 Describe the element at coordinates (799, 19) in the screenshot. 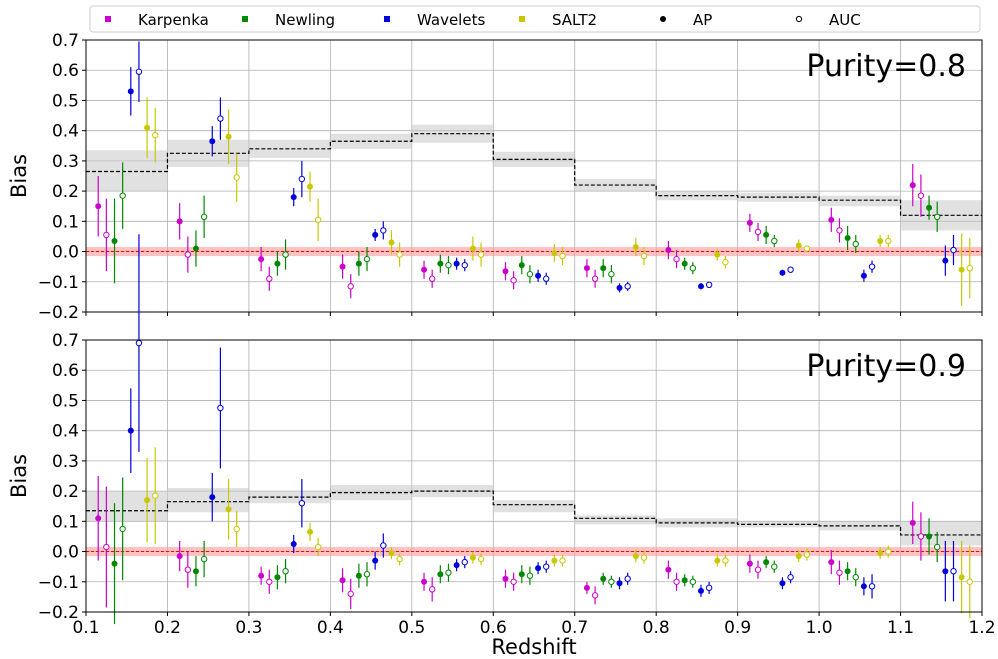

I see `legend-marker-auc` at that location.